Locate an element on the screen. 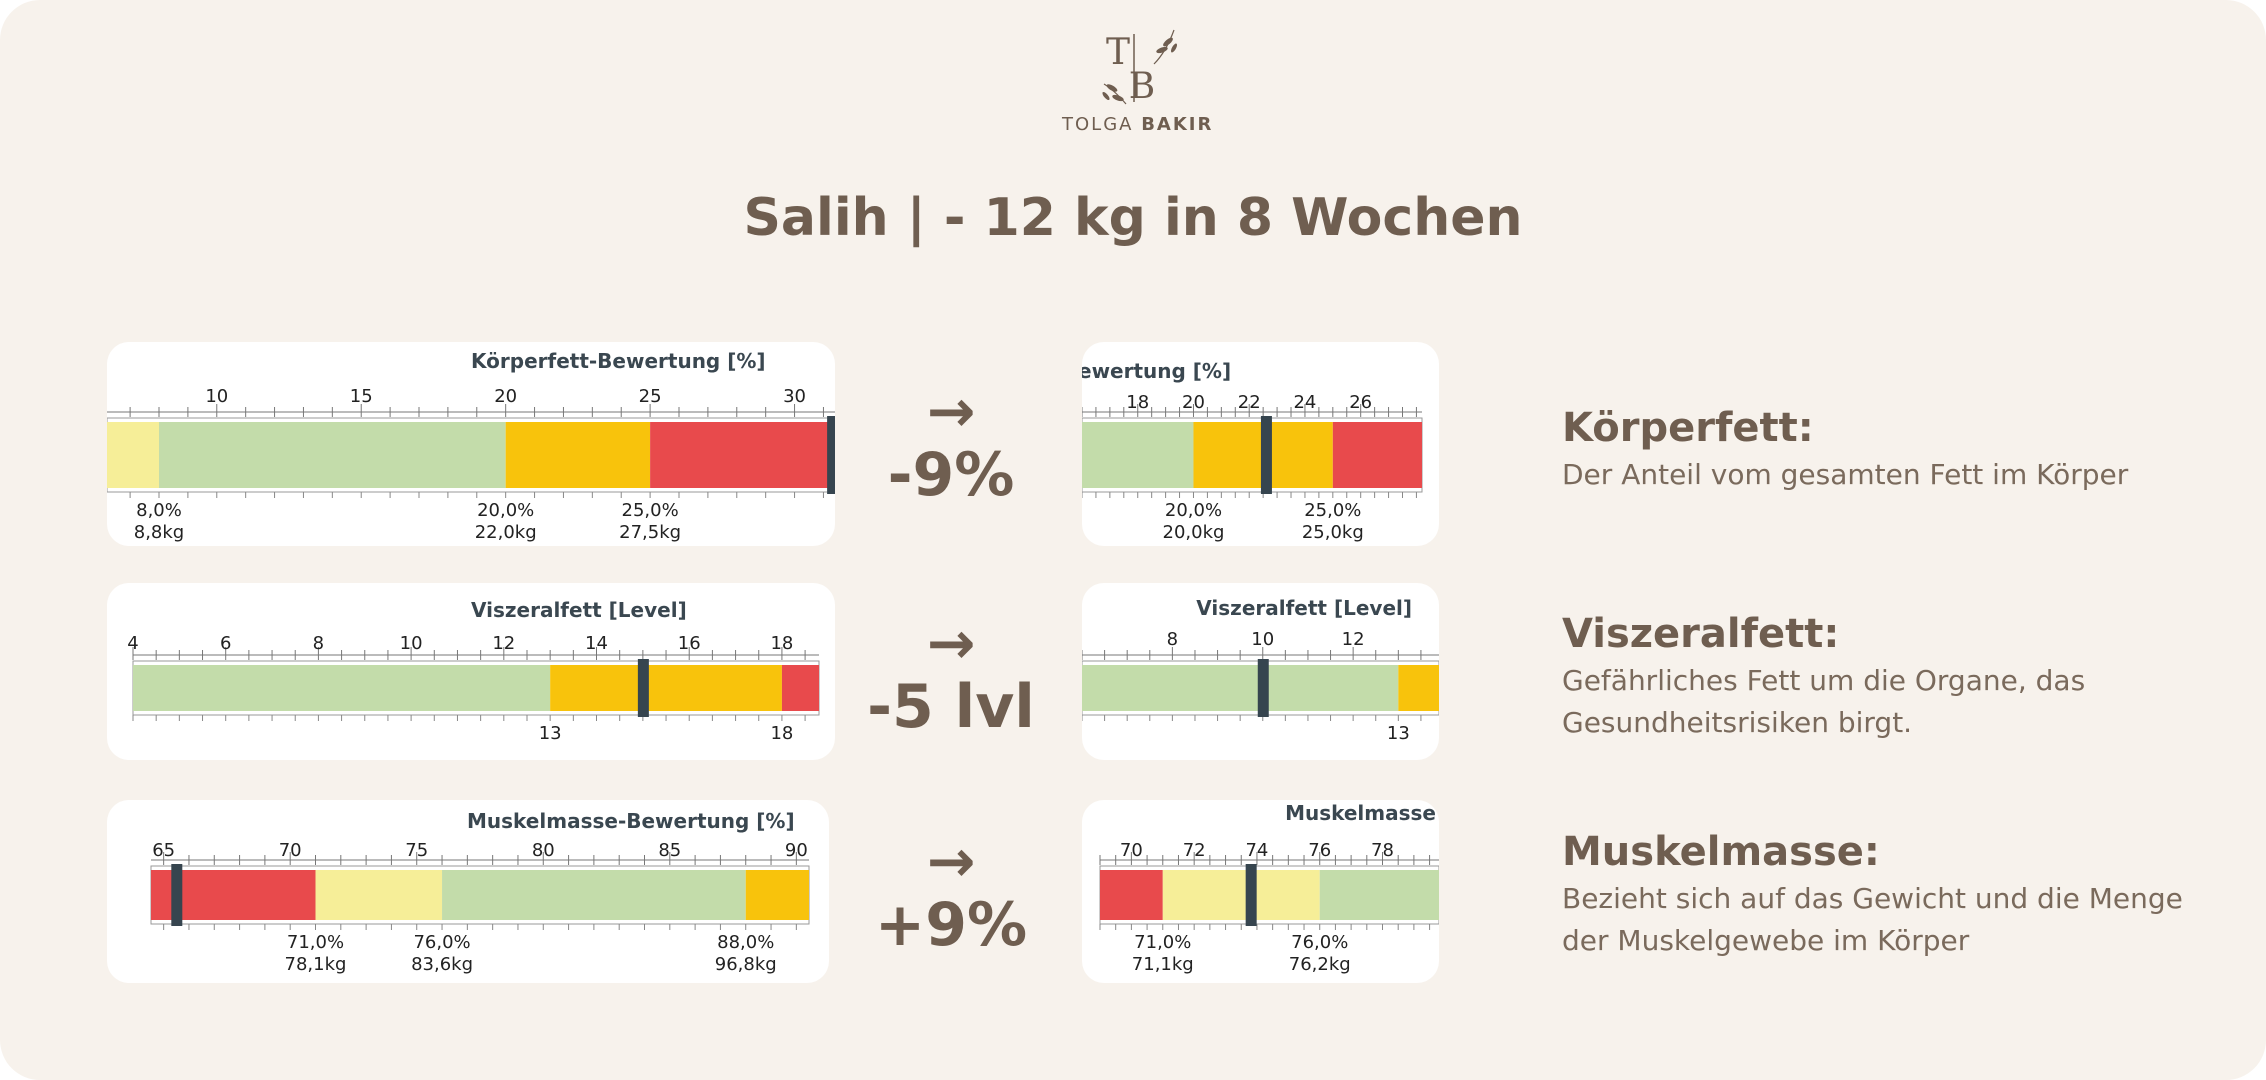 This screenshot has height=1080, width=2266. brand-logo: T B TOLGA BAKIR is located at coordinates (1136, 76).